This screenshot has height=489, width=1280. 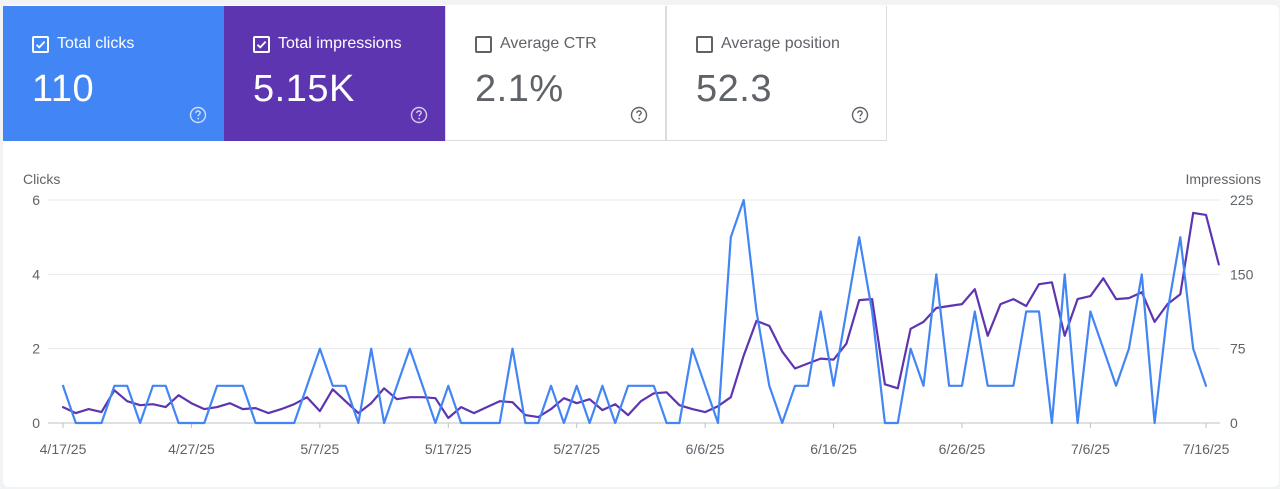 What do you see at coordinates (1234, 423) in the screenshot?
I see `right-tick-label: 0` at bounding box center [1234, 423].